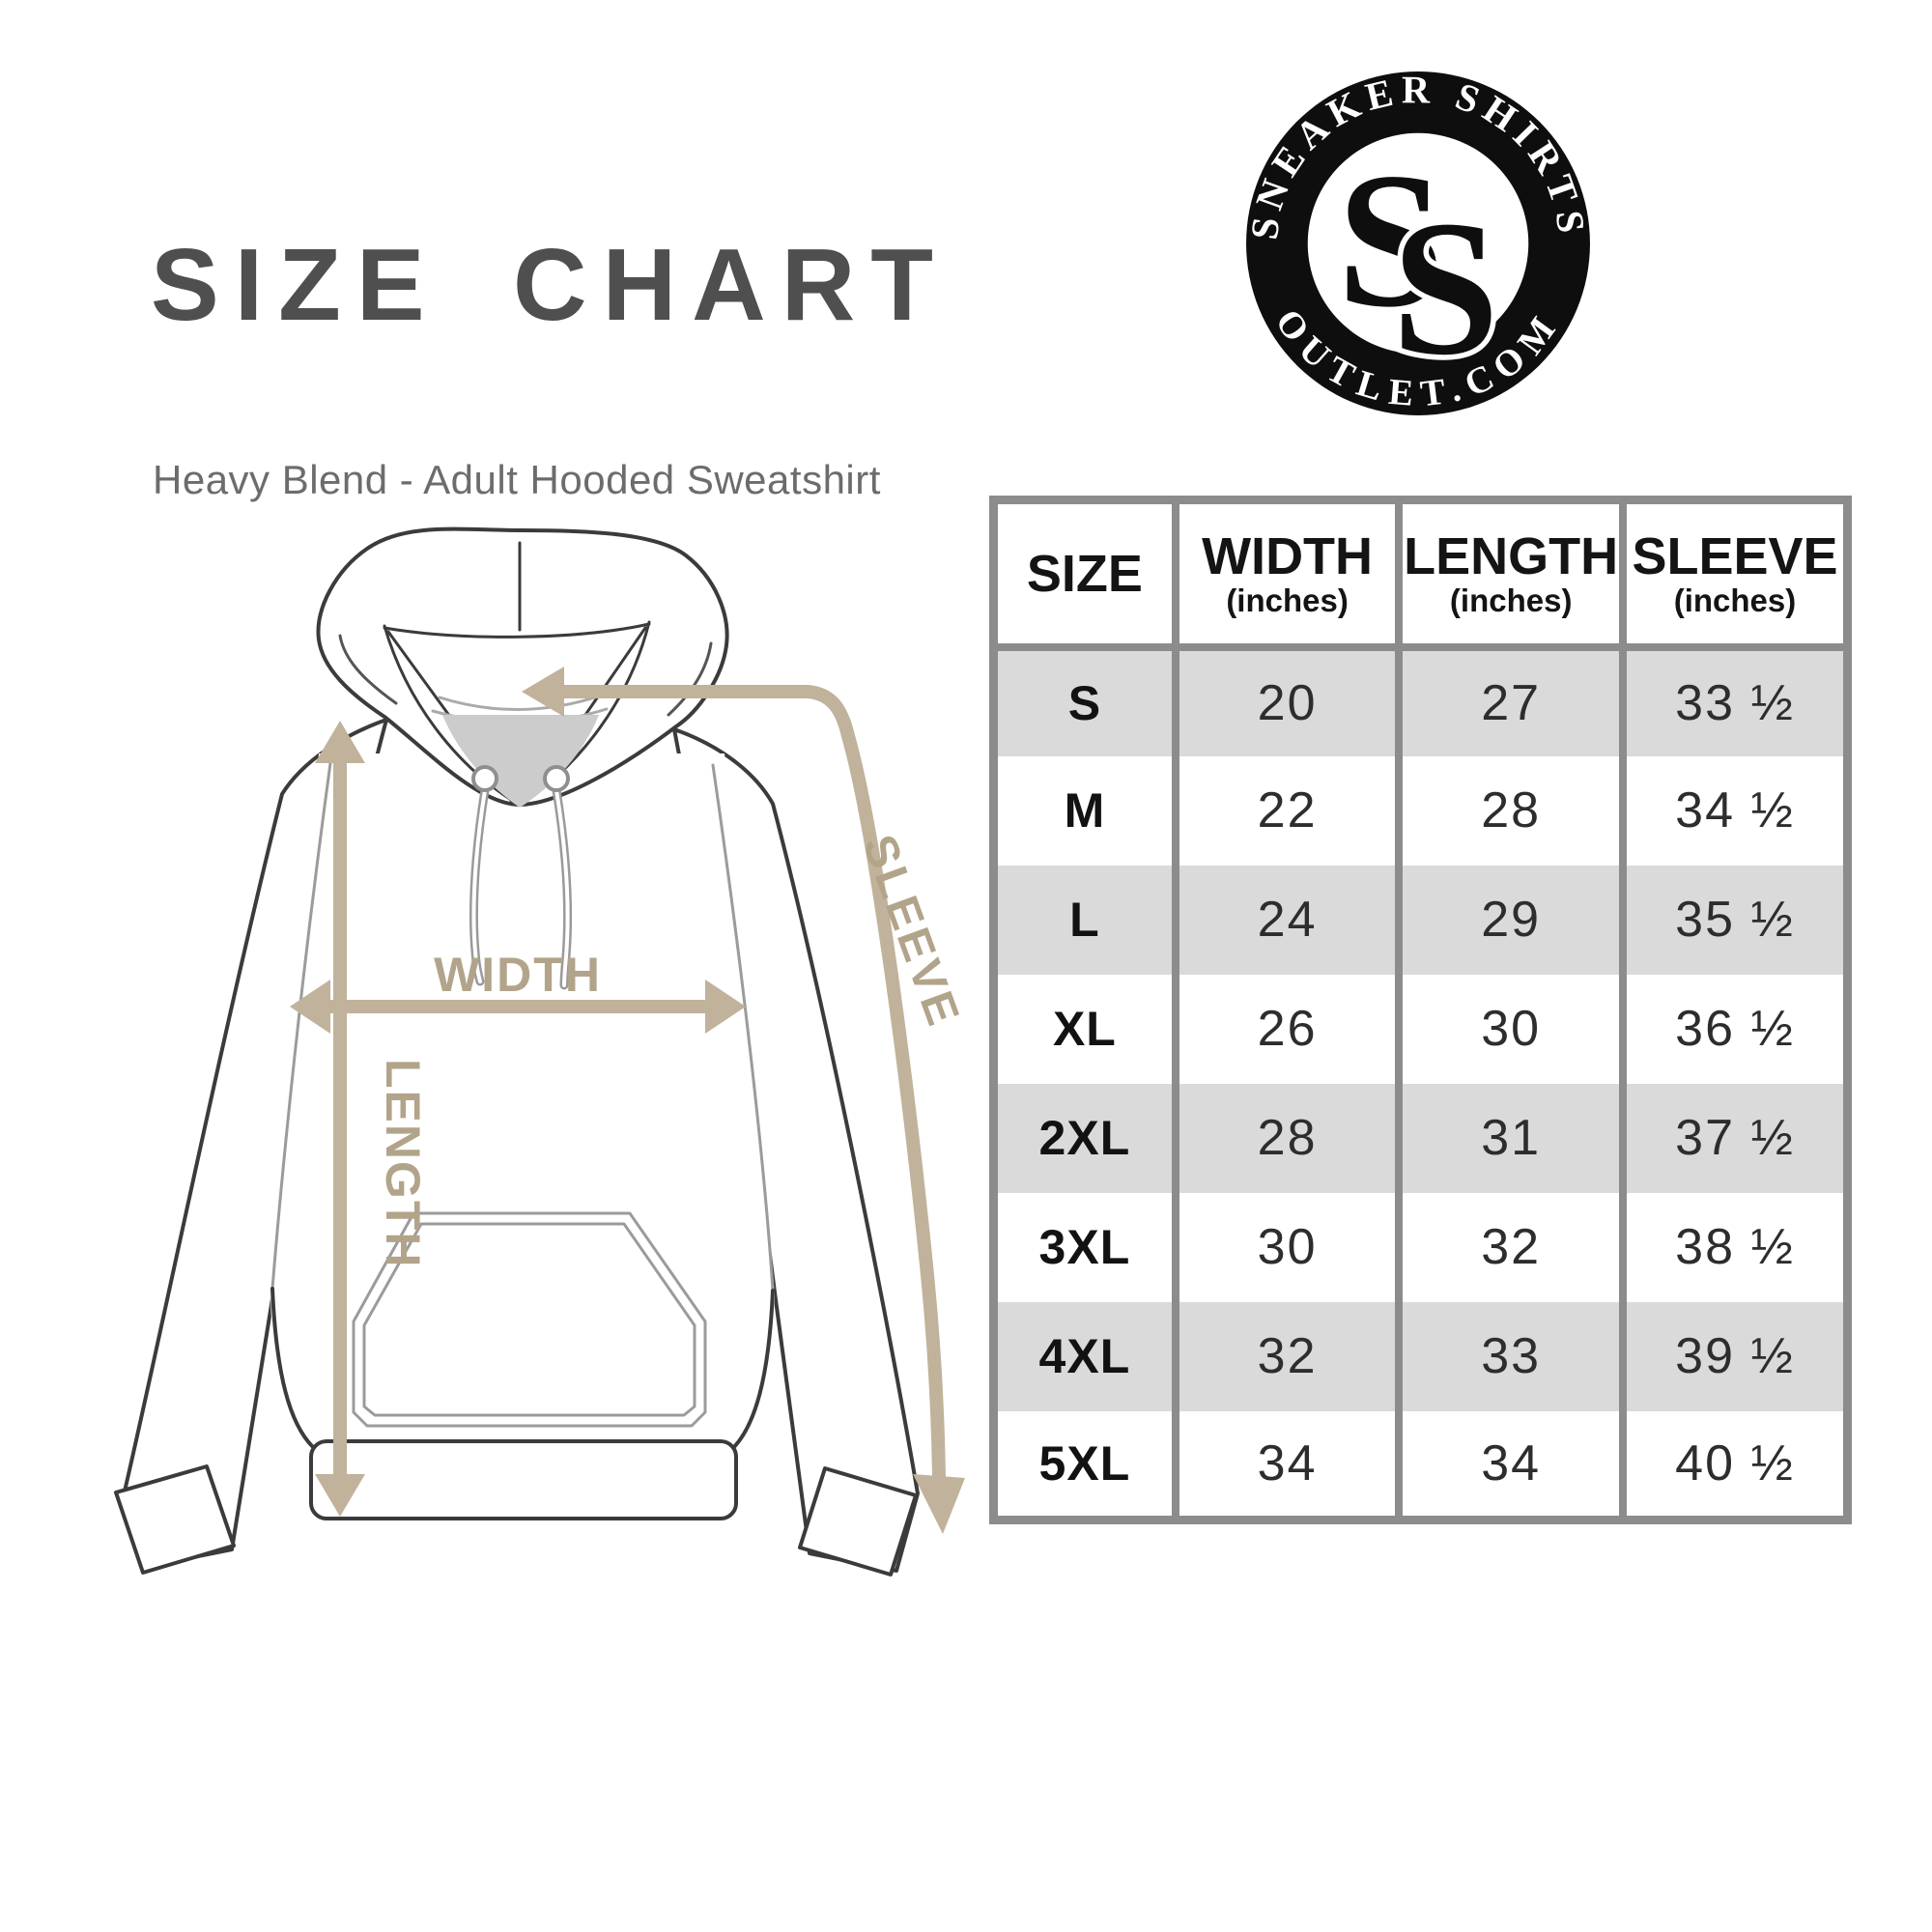 Image resolution: width=1932 pixels, height=1932 pixels. What do you see at coordinates (1509, 810) in the screenshot?
I see `length-cell: 28` at bounding box center [1509, 810].